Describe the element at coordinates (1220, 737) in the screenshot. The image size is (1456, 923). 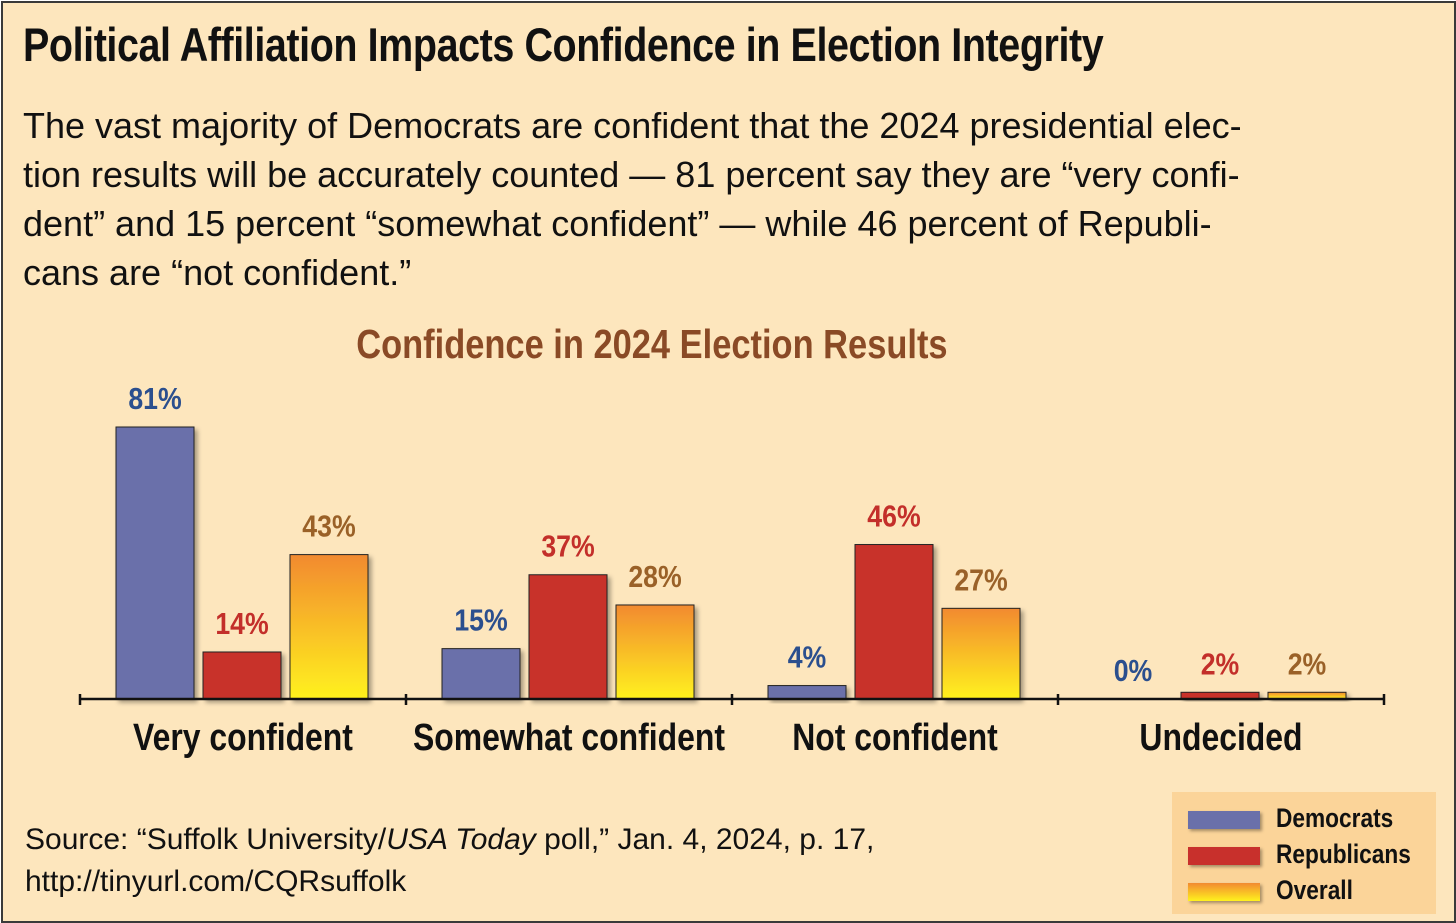
I see `category-label: Undecided` at that location.